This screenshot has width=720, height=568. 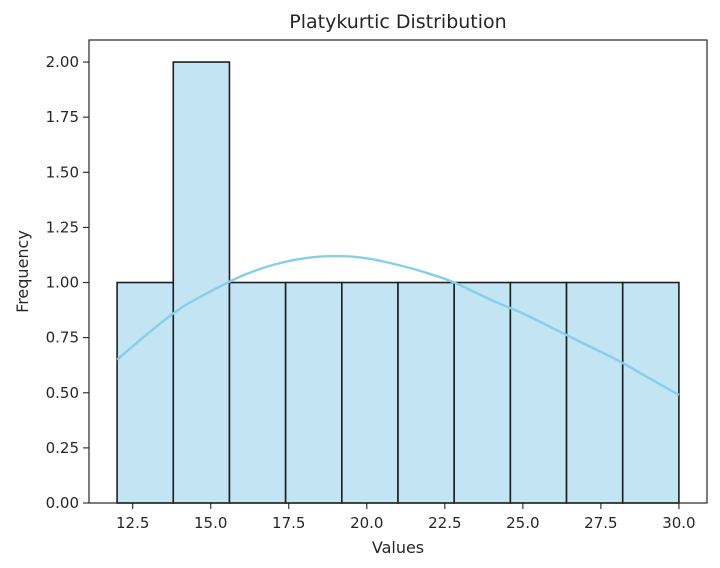 What do you see at coordinates (22, 271) in the screenshot?
I see `y-axis-label: Frequency` at bounding box center [22, 271].